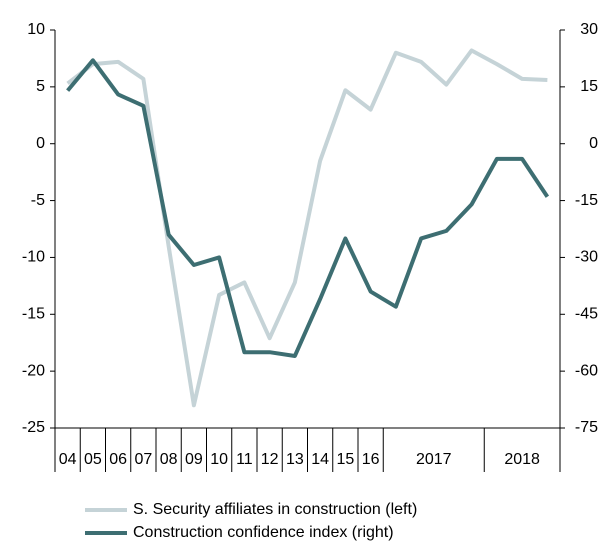 This screenshot has height=548, width=608. What do you see at coordinates (36, 29) in the screenshot?
I see `y-tick-label: 10` at bounding box center [36, 29].